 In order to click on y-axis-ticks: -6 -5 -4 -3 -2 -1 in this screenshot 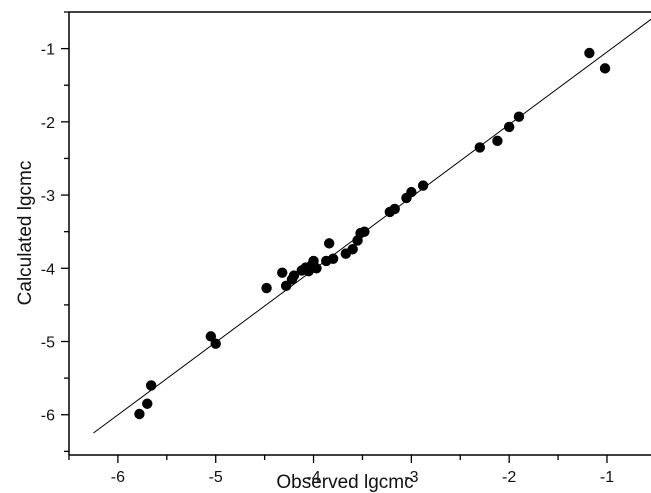, I will do `click(55, 231)`.